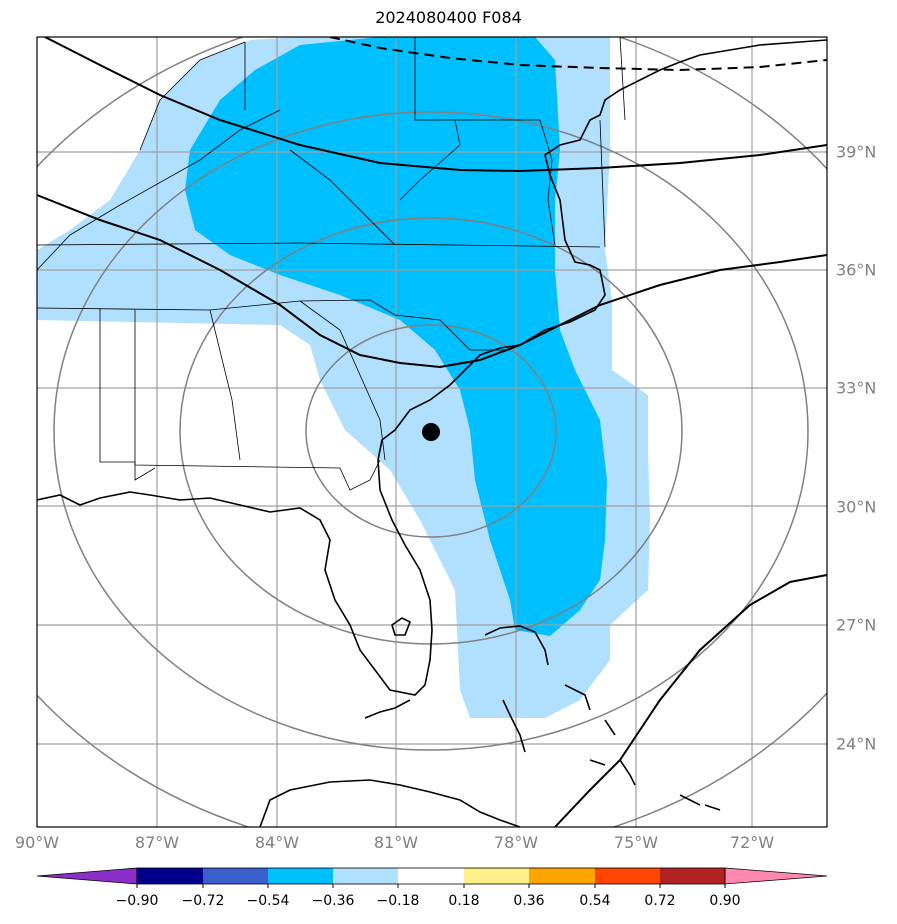  I want to click on storm-center-marker, so click(431, 432).